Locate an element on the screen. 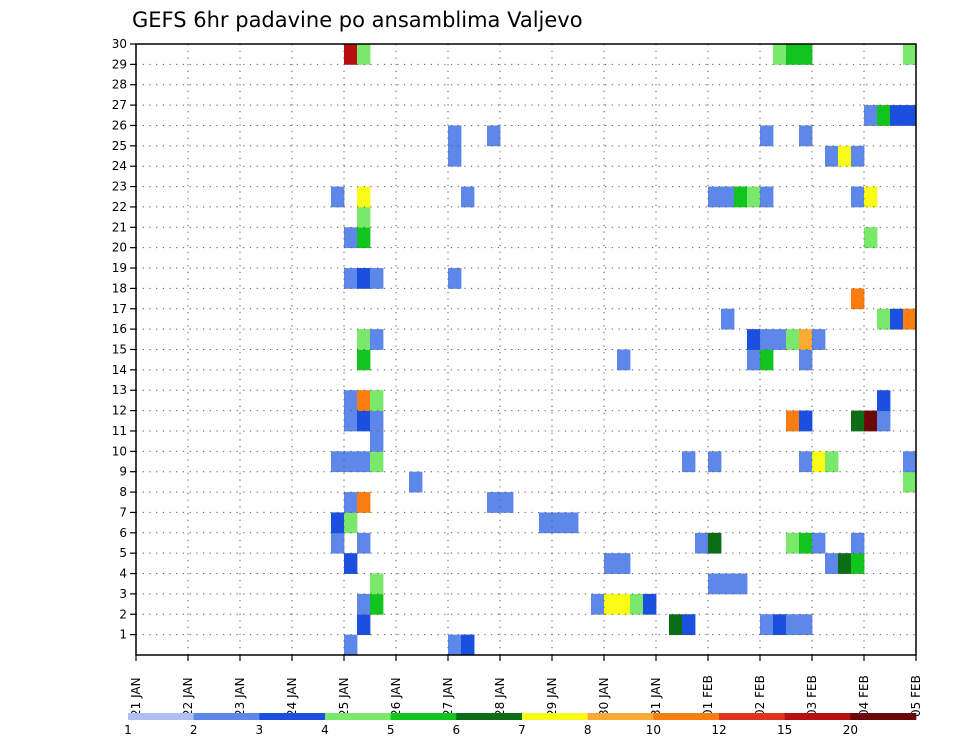 Image resolution: width=960 pixels, height=742 pixels. y-tick-label: 28 is located at coordinates (119, 85).